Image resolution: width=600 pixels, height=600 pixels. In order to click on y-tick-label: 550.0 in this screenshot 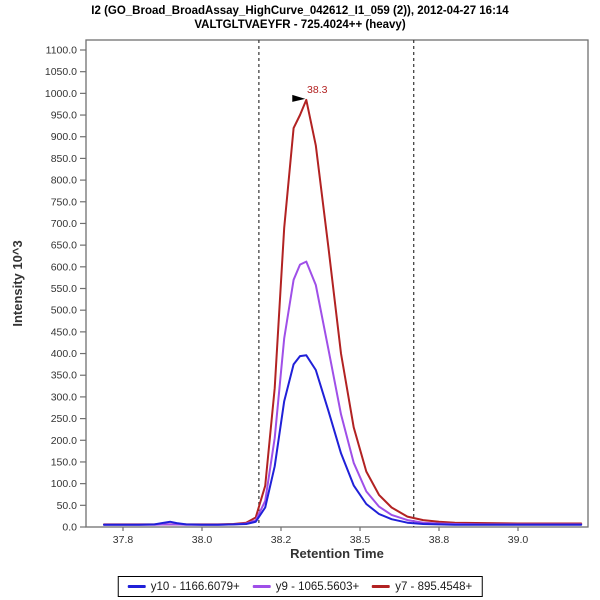, I will do `click(64, 289)`.